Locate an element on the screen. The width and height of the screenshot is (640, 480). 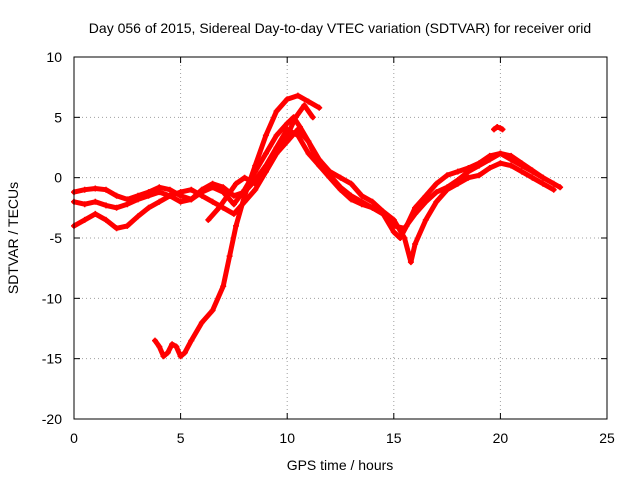
y-tick-label: 0 is located at coordinates (58, 178).